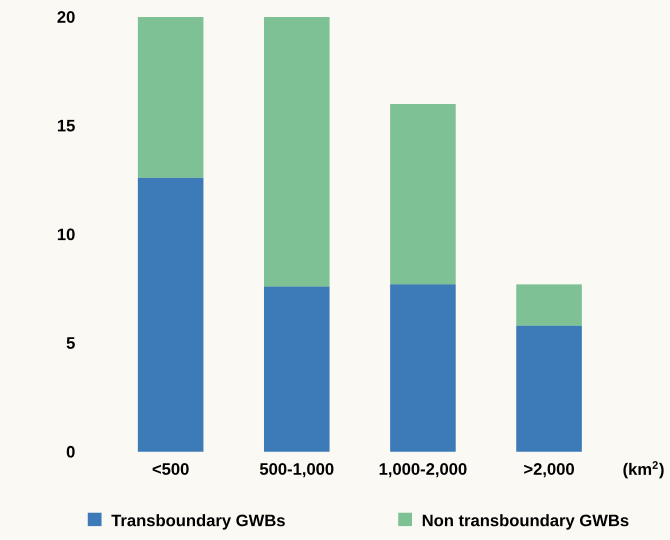 The image size is (670, 540). I want to click on legend-label: Non transboundary GWBs, so click(525, 522).